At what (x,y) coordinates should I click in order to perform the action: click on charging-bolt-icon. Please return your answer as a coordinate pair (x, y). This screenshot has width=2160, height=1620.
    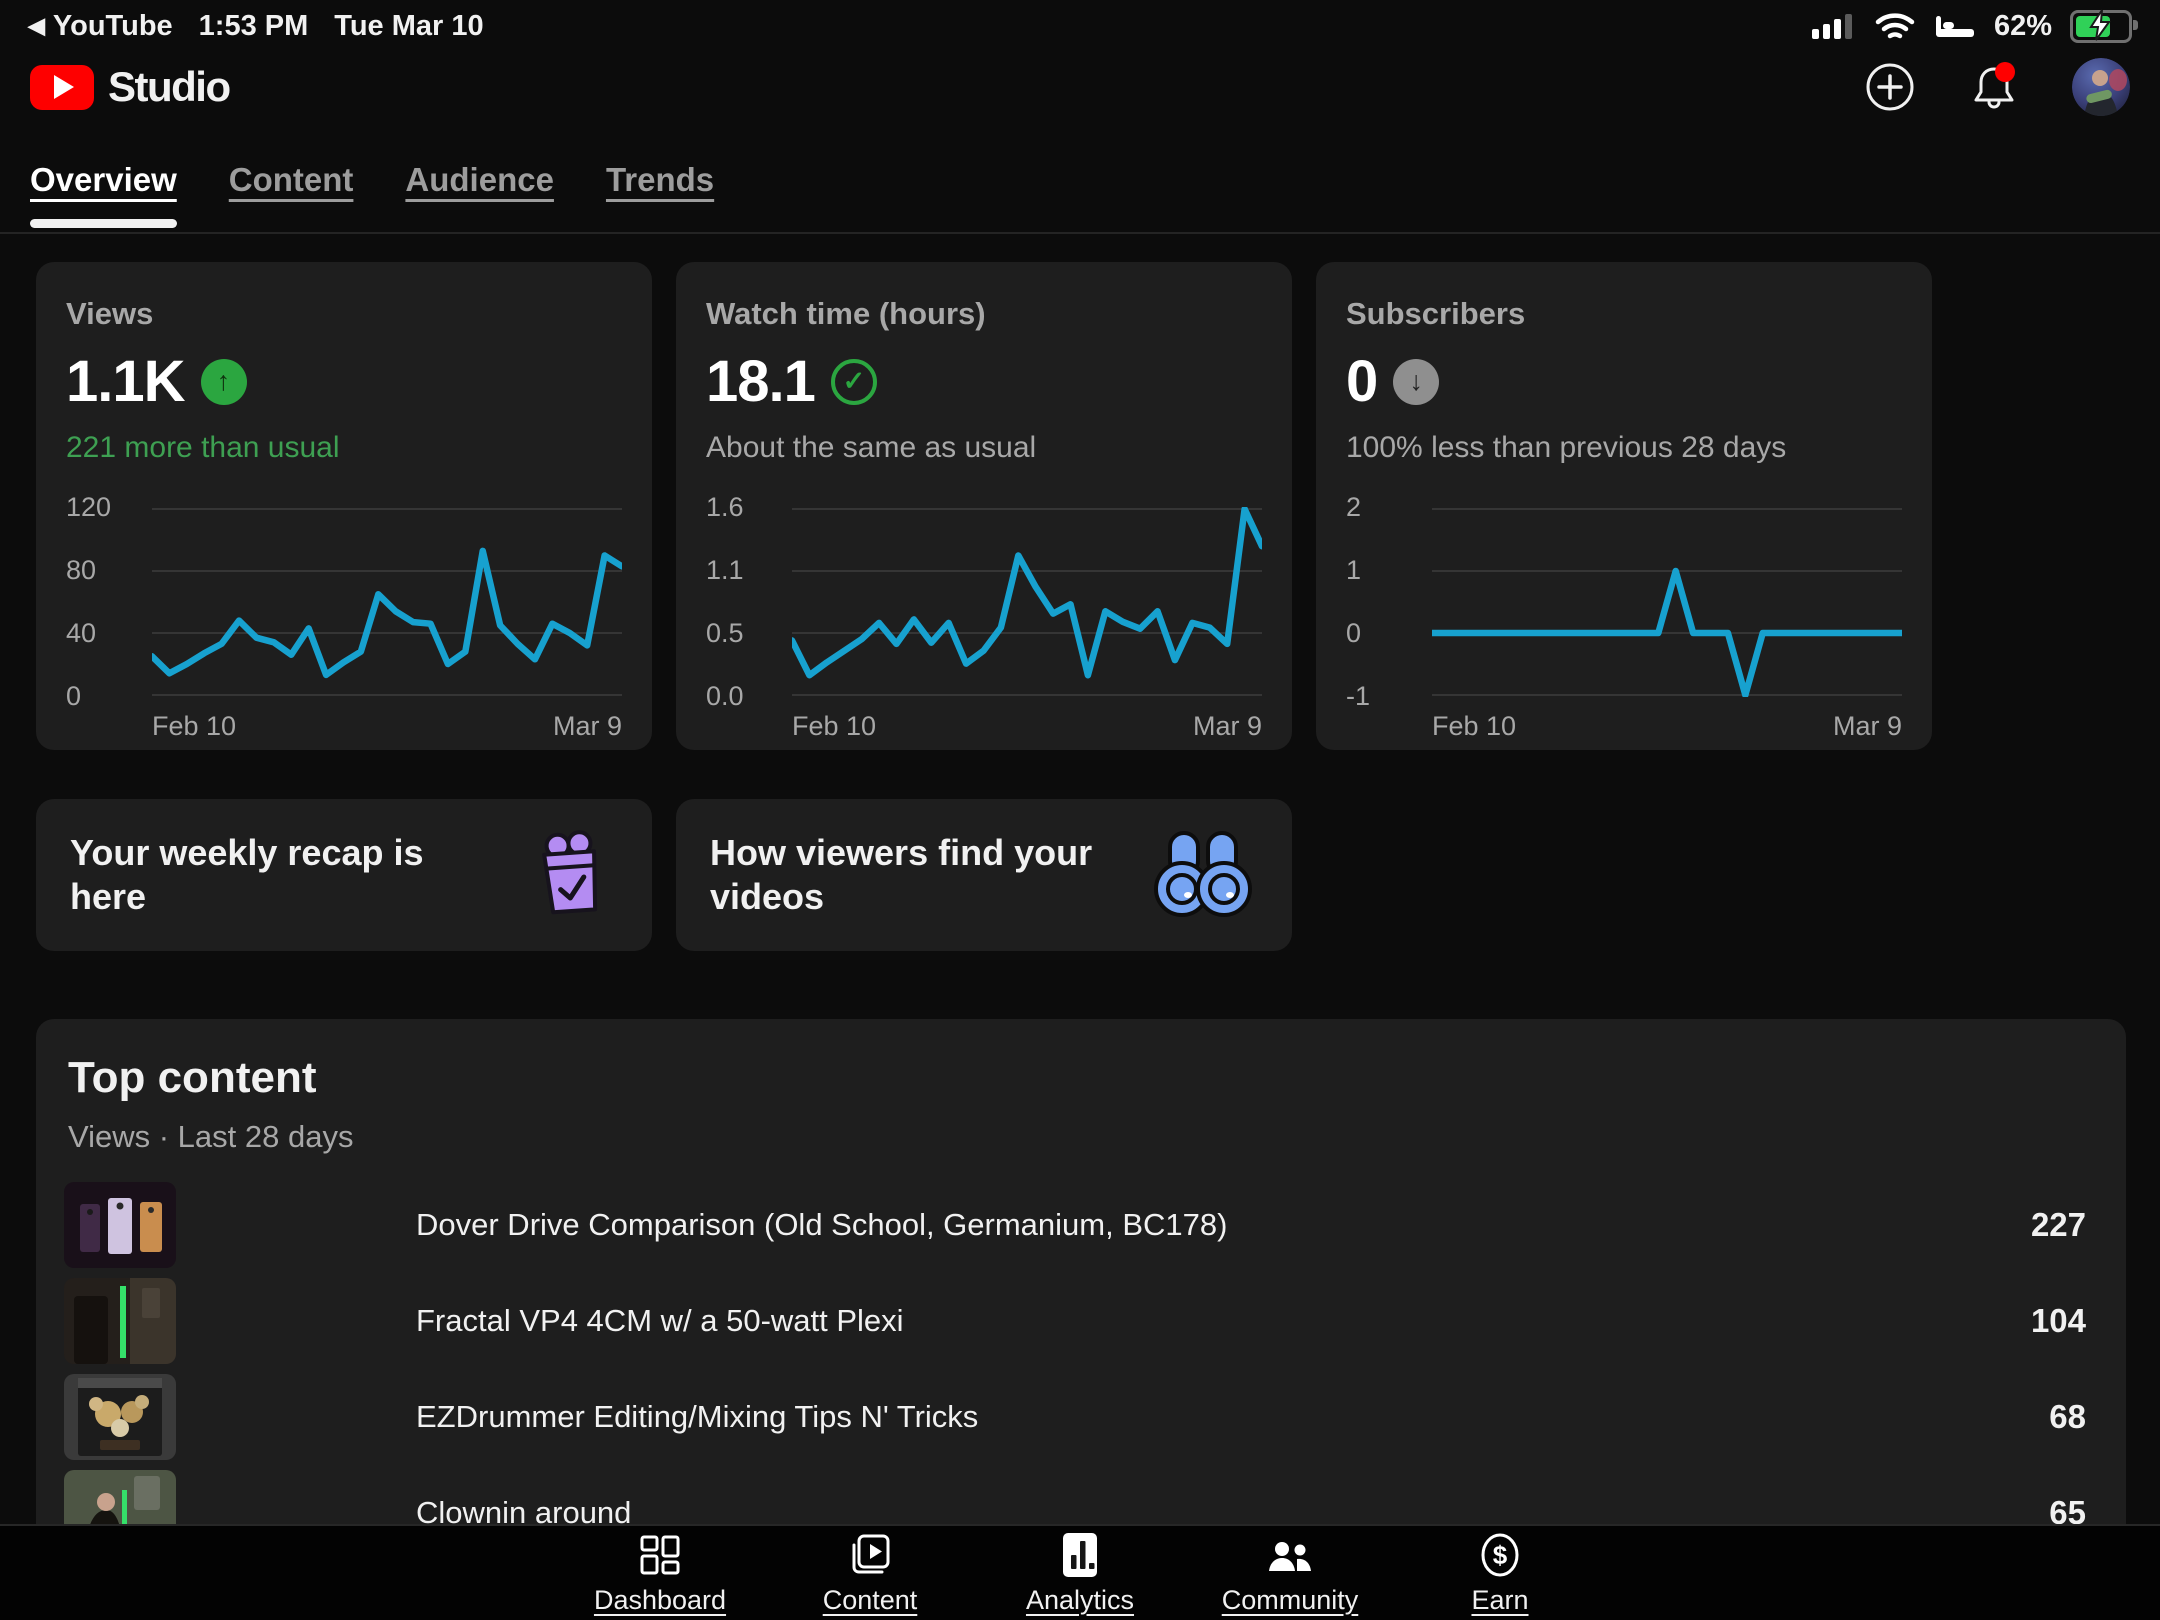
    Looking at the image, I should click on (2100, 24).